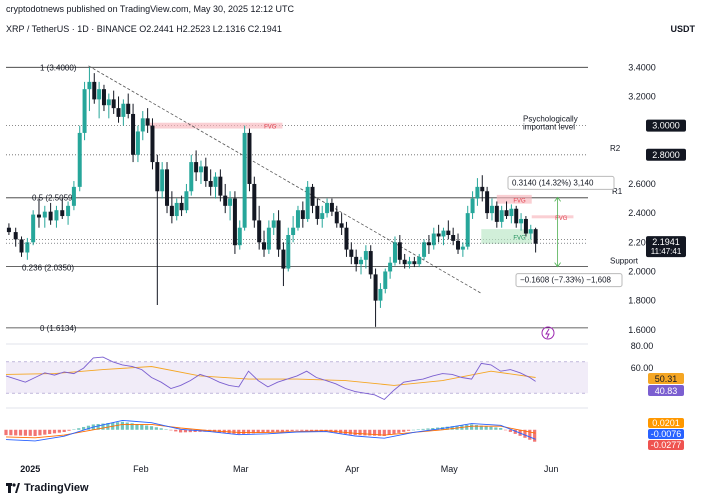 The height and width of the screenshot is (500, 703). Describe the element at coordinates (642, 96) in the screenshot. I see `price-tick-1: 3.2000` at that location.